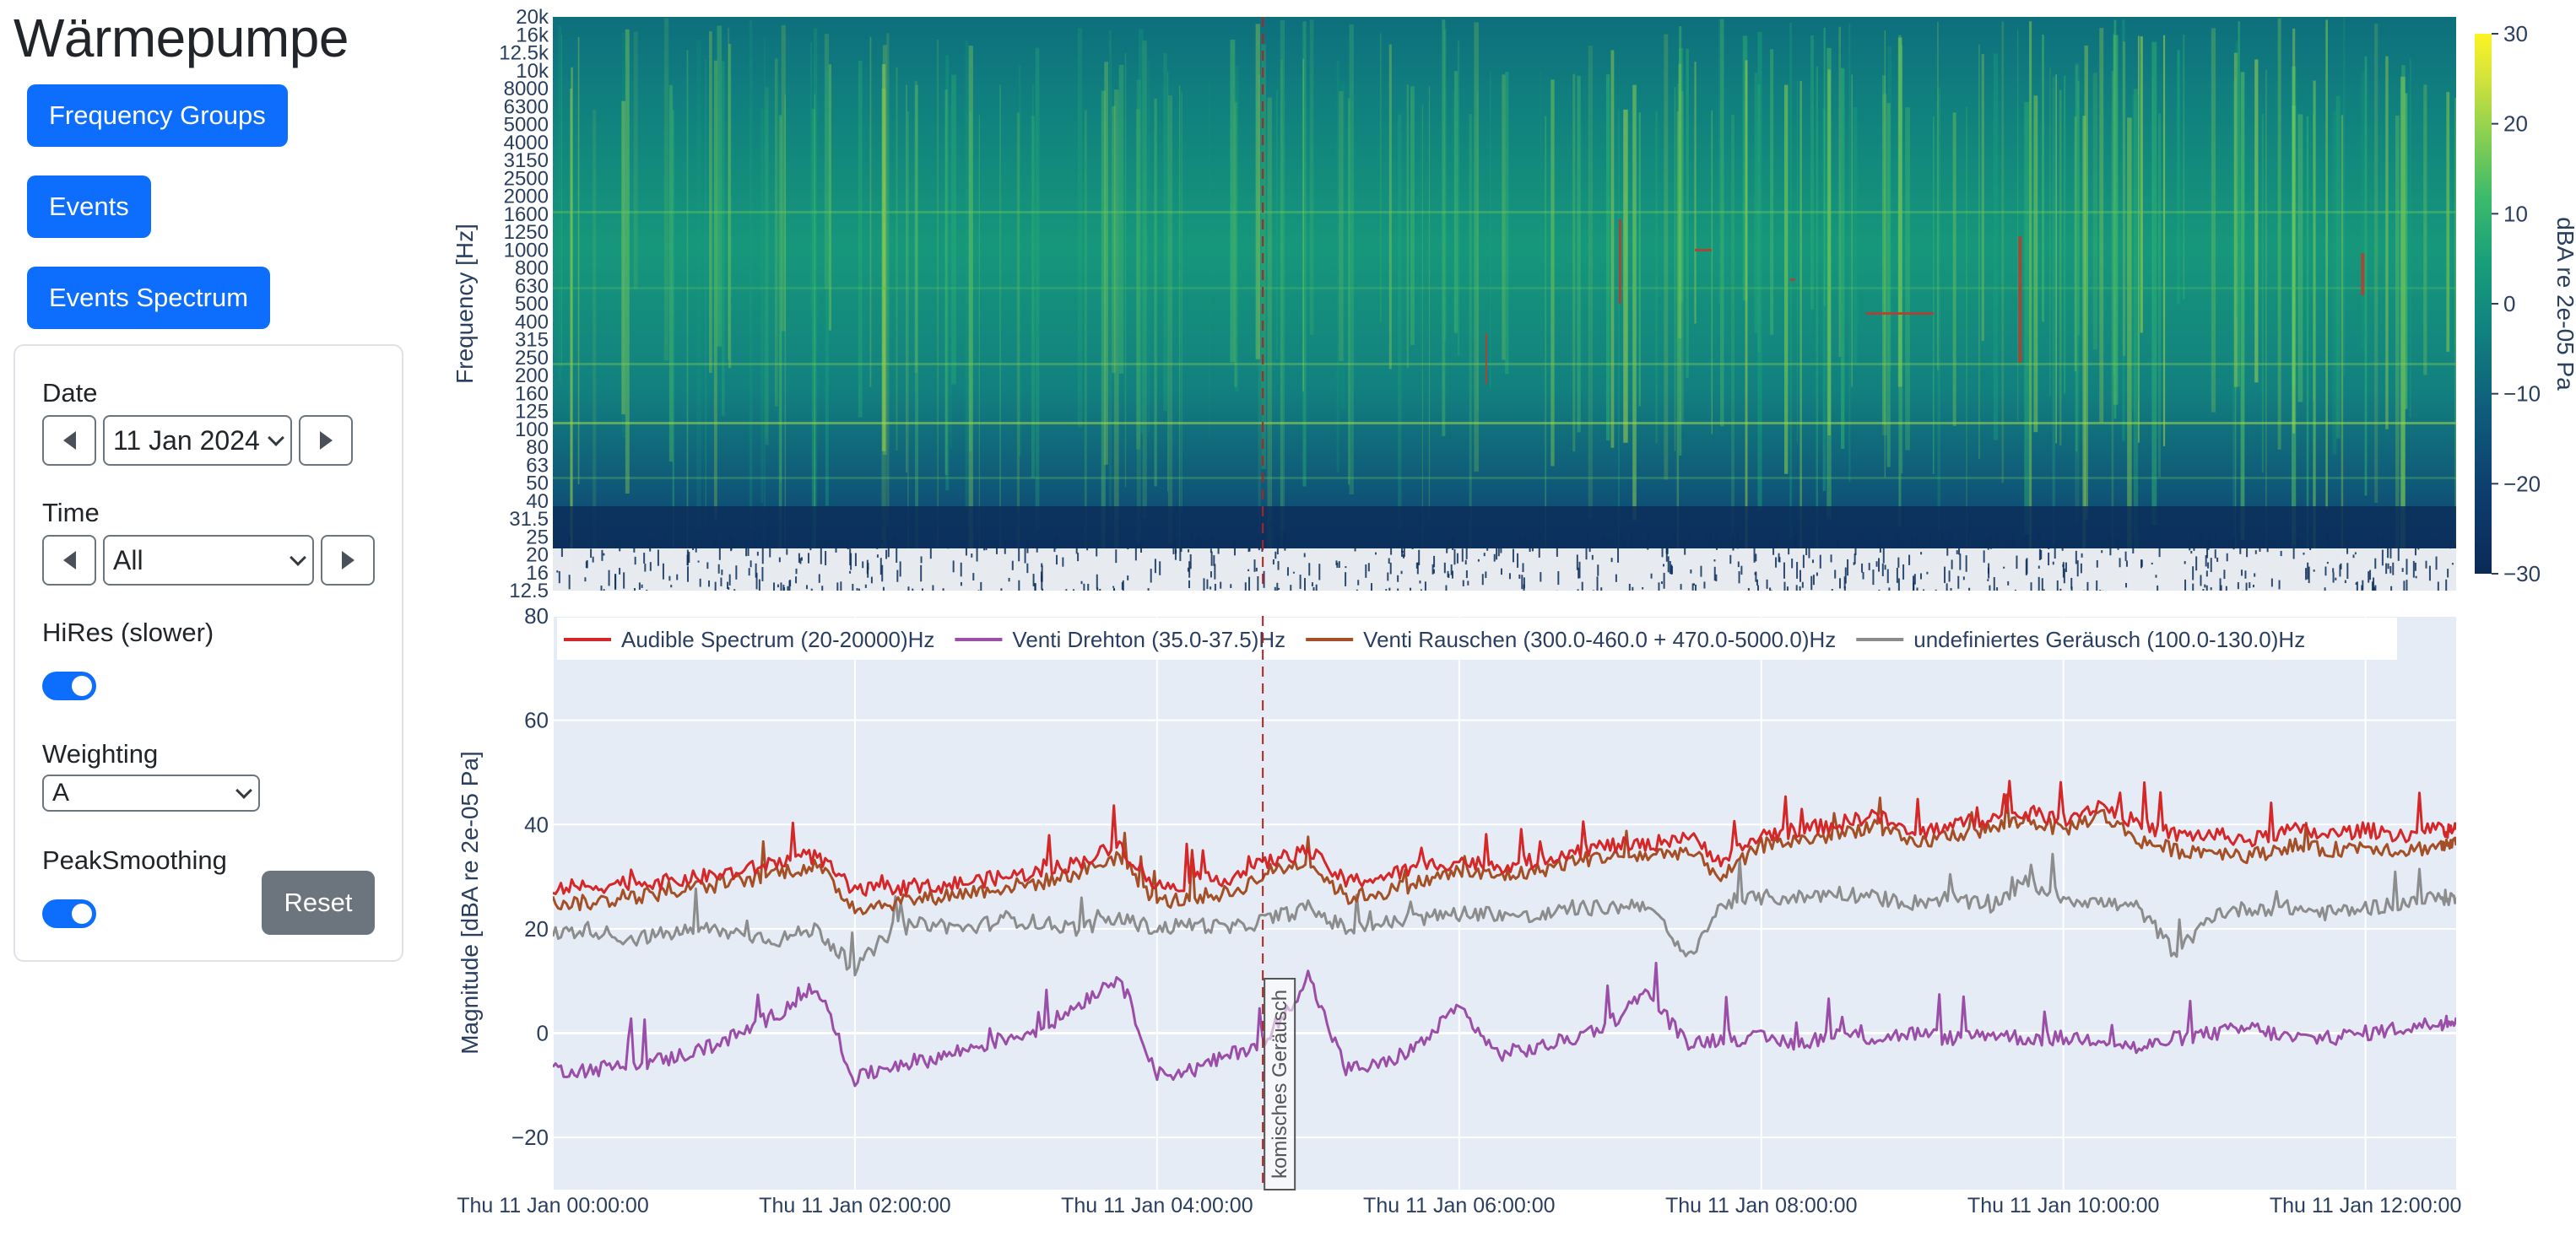 The width and height of the screenshot is (2576, 1247). Describe the element at coordinates (318, 903) in the screenshot. I see `reset-button: Reset` at that location.